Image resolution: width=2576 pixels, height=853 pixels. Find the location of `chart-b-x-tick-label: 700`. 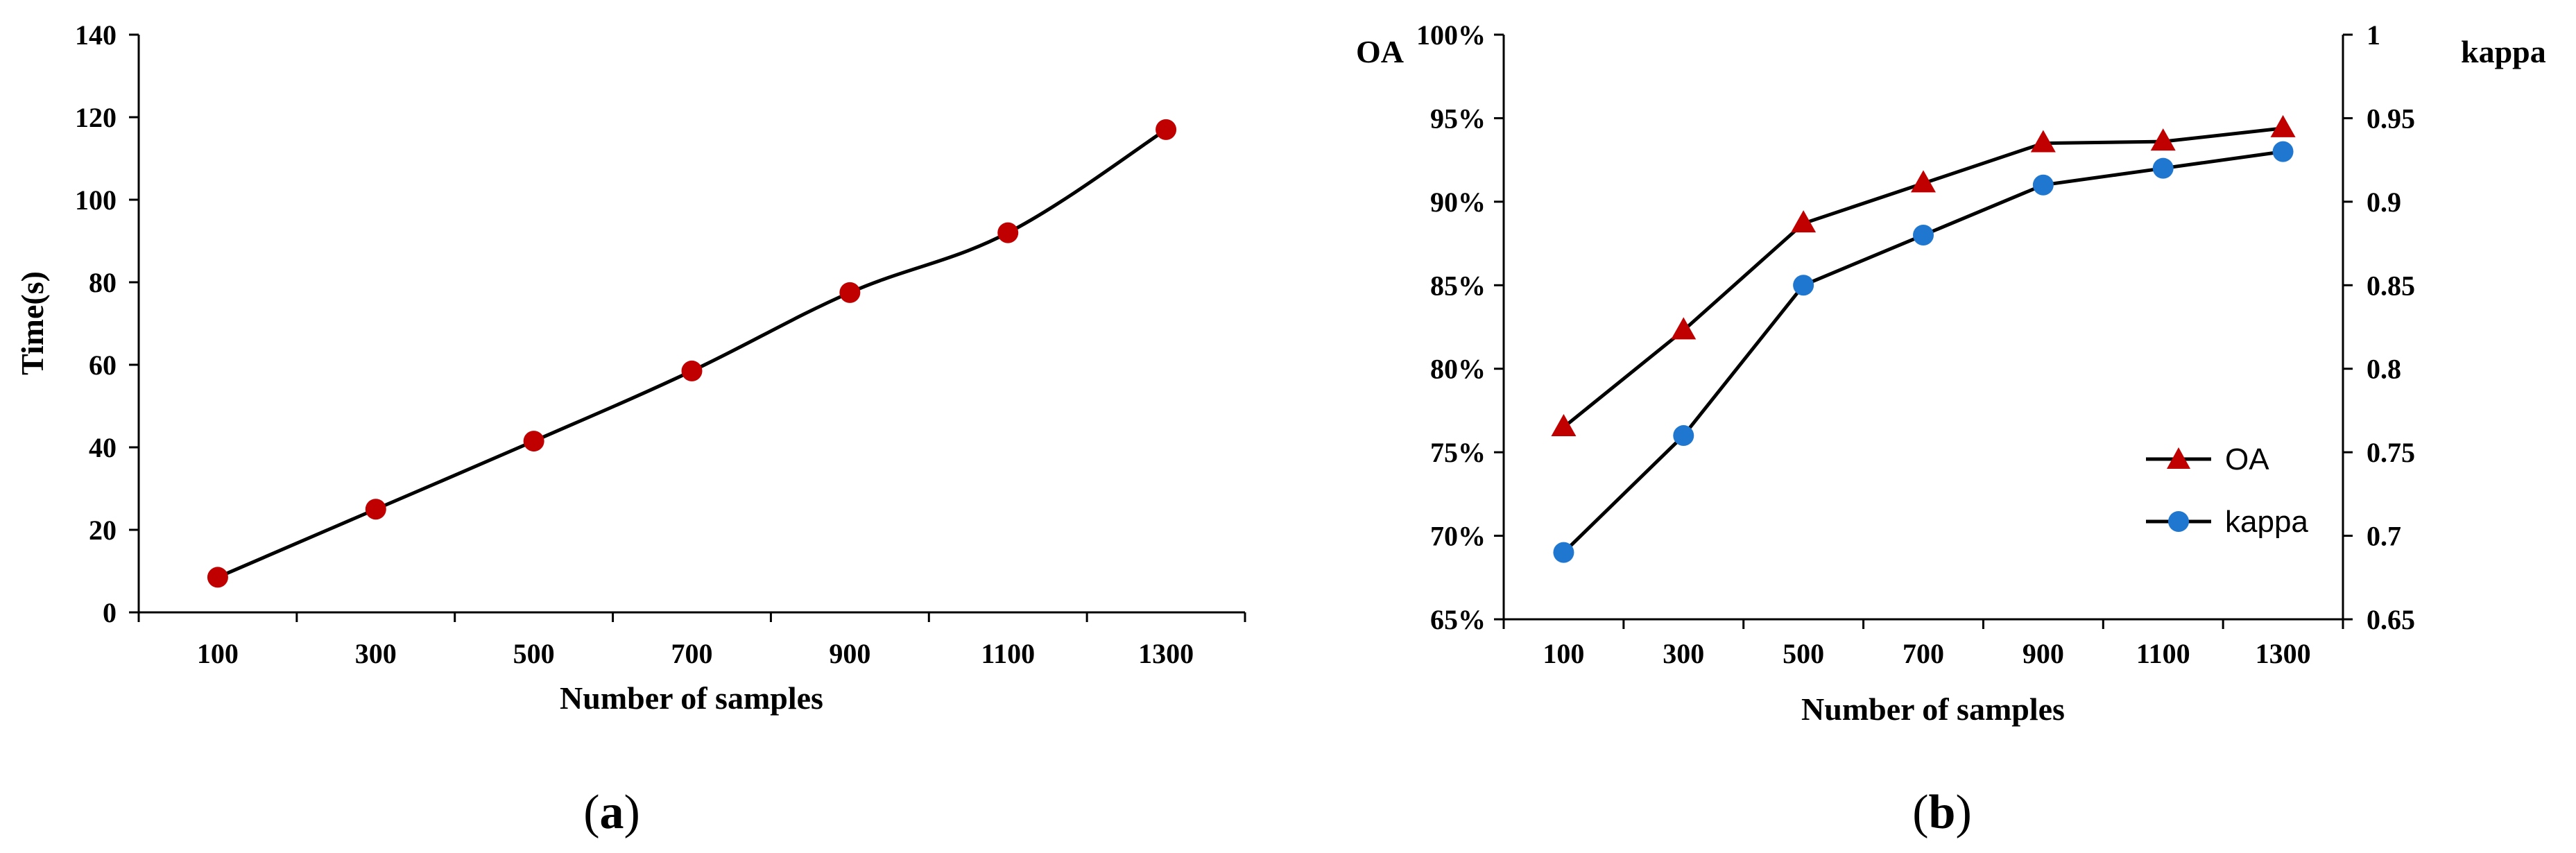

chart-b-x-tick-label: 700 is located at coordinates (1923, 653).